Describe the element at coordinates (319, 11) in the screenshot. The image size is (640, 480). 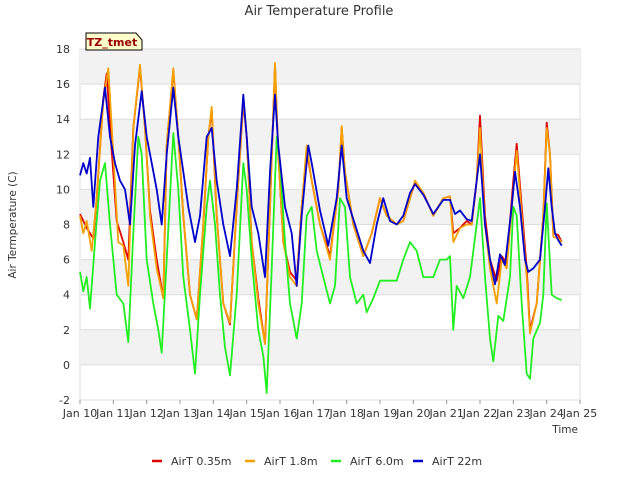
I see `chart-title: Air Temperature Profile` at that location.